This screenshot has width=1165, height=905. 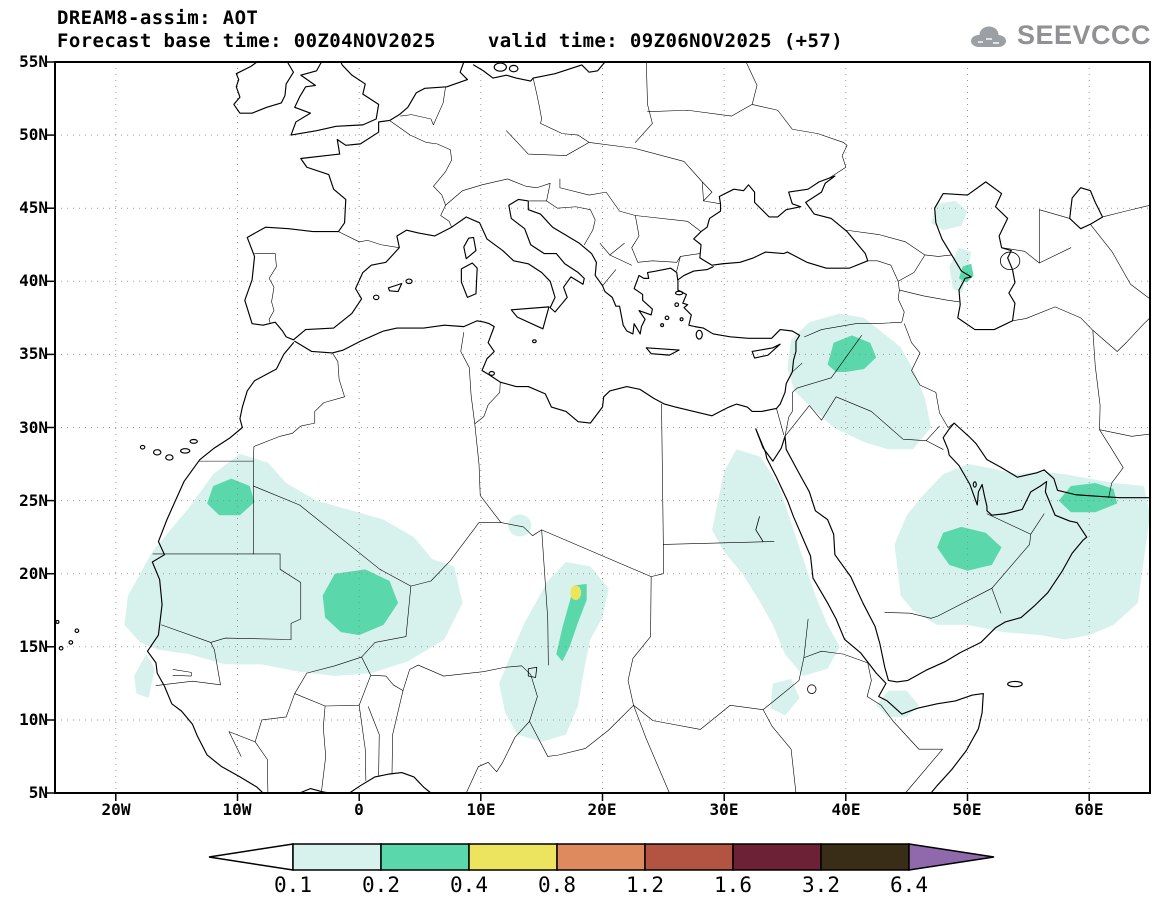 I want to click on border-pannonia-balkans, so click(x=630, y=220).